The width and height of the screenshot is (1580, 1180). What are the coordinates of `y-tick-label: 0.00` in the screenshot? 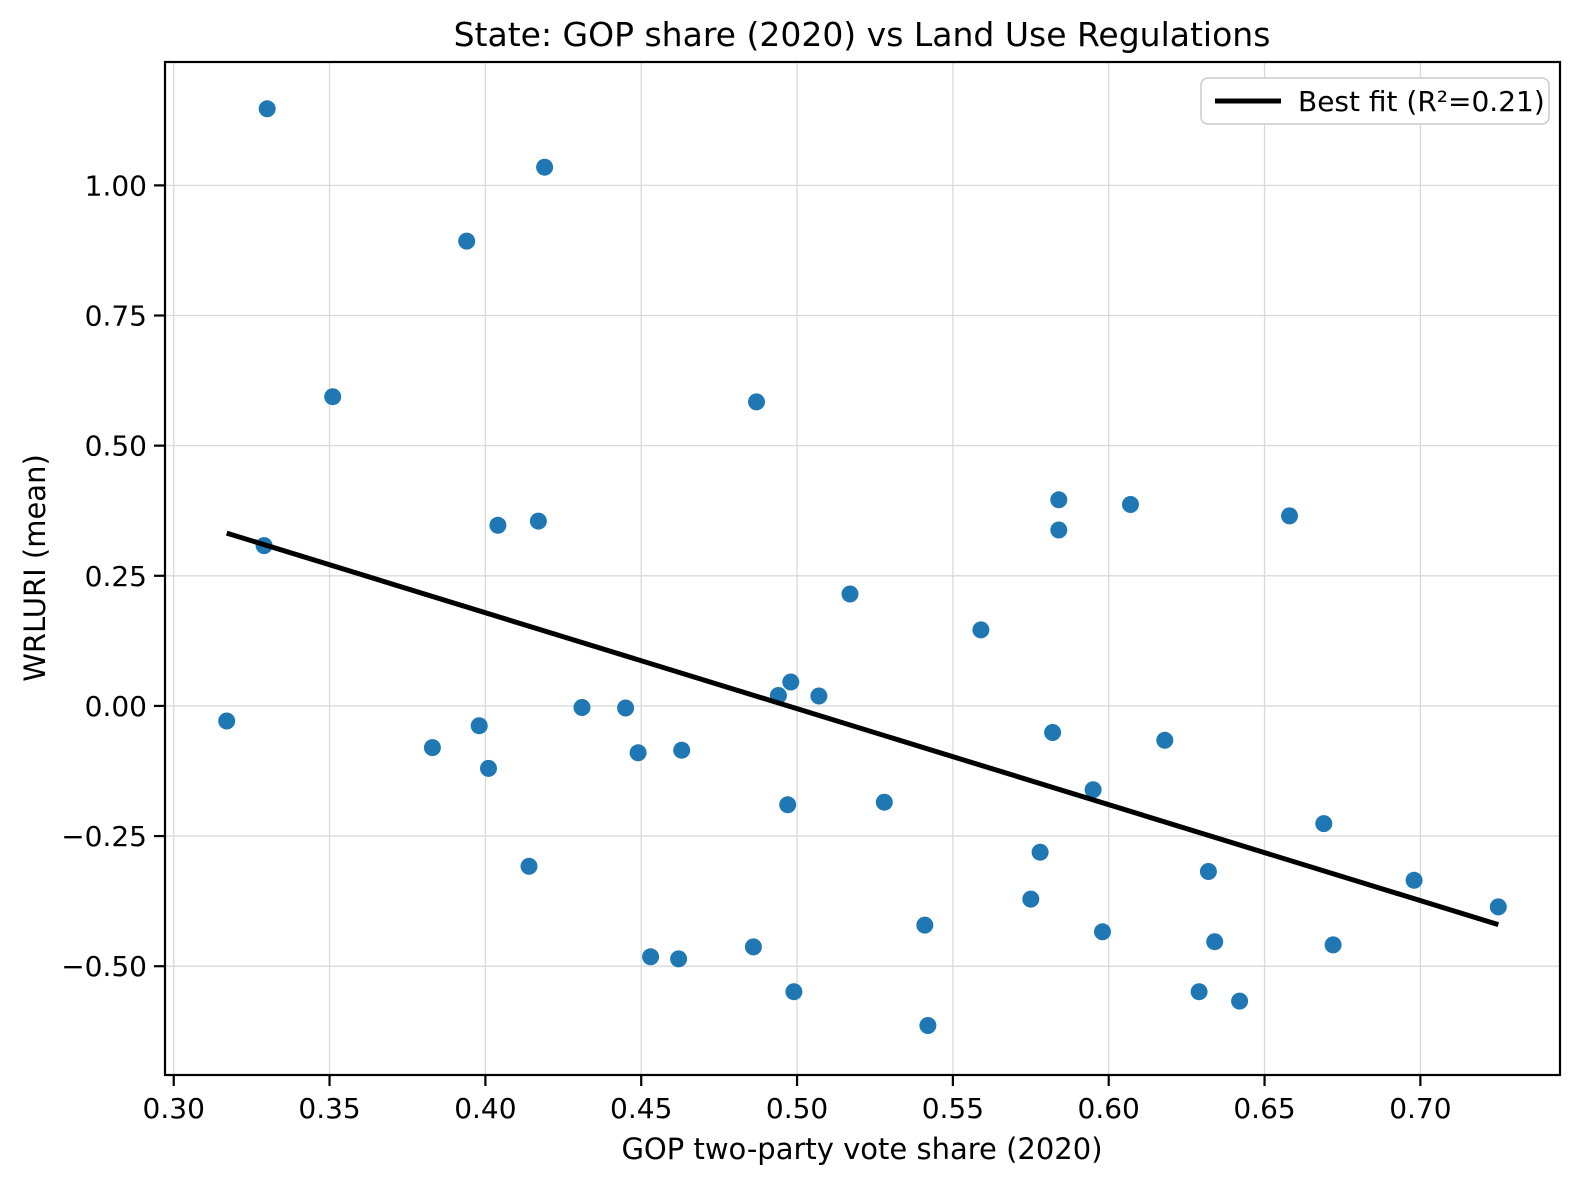 It's located at (116, 706).